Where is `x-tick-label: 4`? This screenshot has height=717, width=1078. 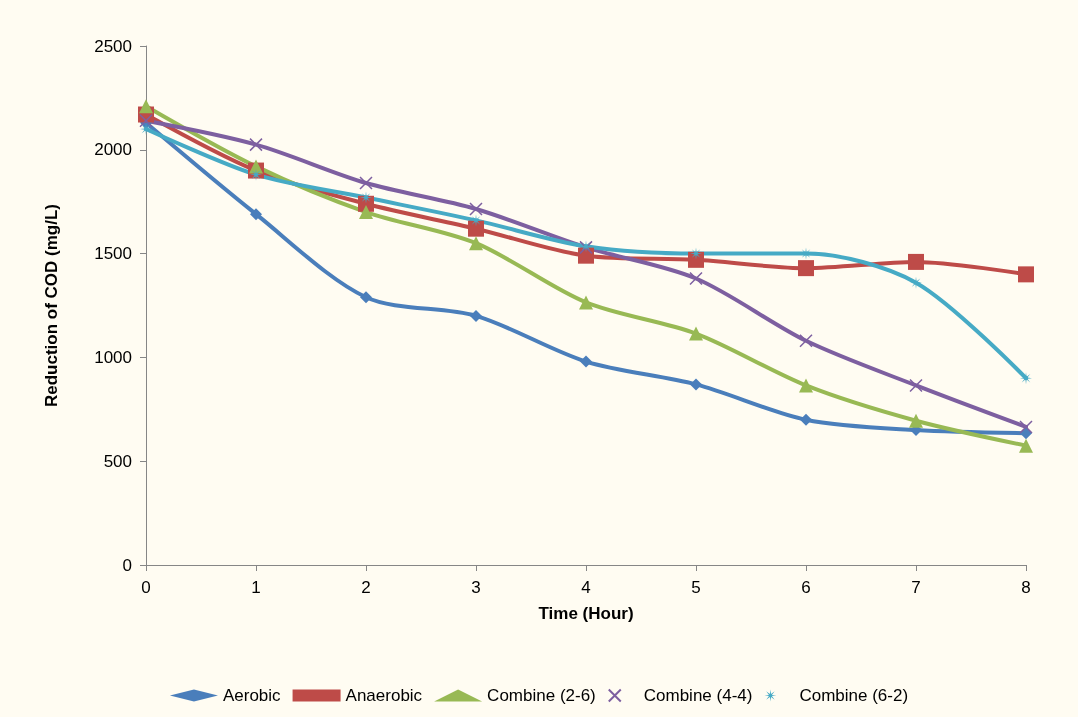 x-tick-label: 4 is located at coordinates (586, 587).